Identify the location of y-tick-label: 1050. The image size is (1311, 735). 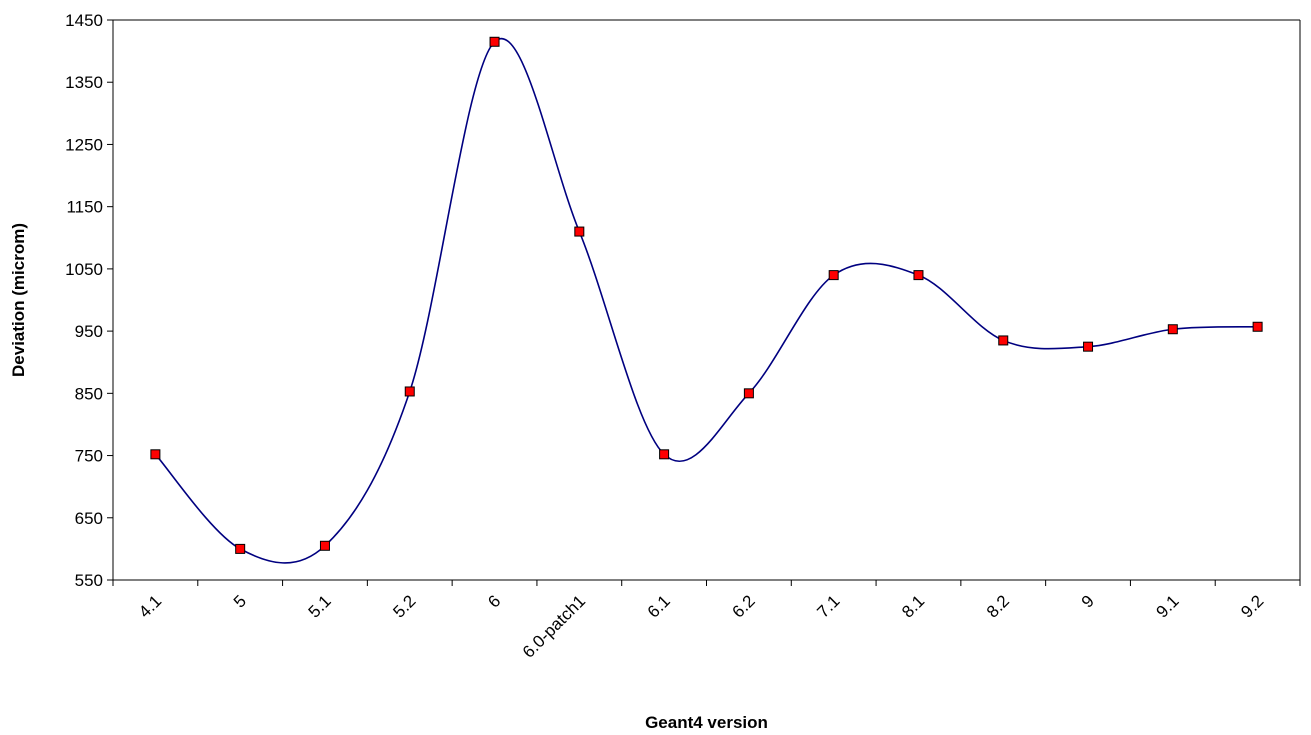
(84, 269).